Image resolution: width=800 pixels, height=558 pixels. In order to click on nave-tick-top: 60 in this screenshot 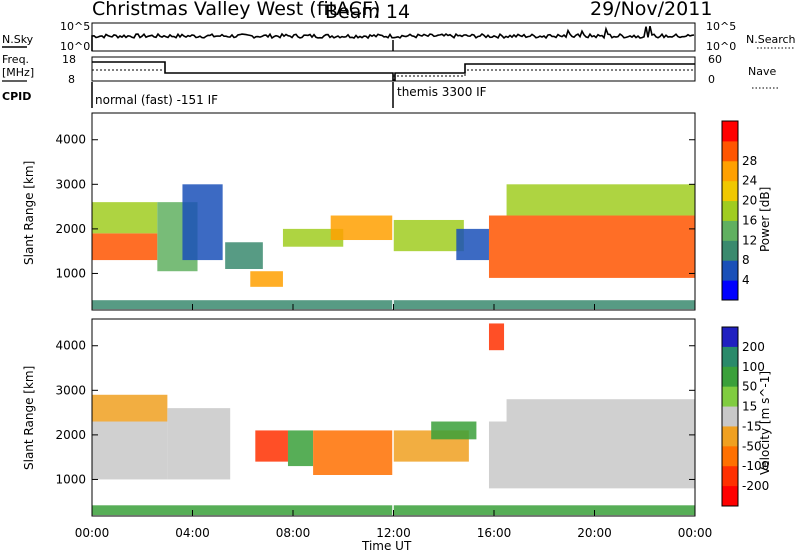, I will do `click(715, 59)`.